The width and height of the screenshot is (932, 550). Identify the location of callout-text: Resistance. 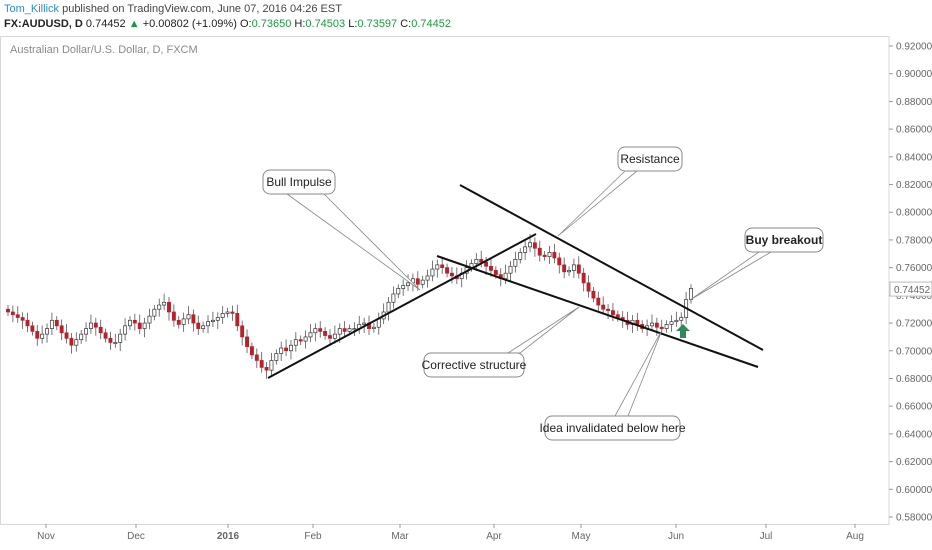
(650, 159).